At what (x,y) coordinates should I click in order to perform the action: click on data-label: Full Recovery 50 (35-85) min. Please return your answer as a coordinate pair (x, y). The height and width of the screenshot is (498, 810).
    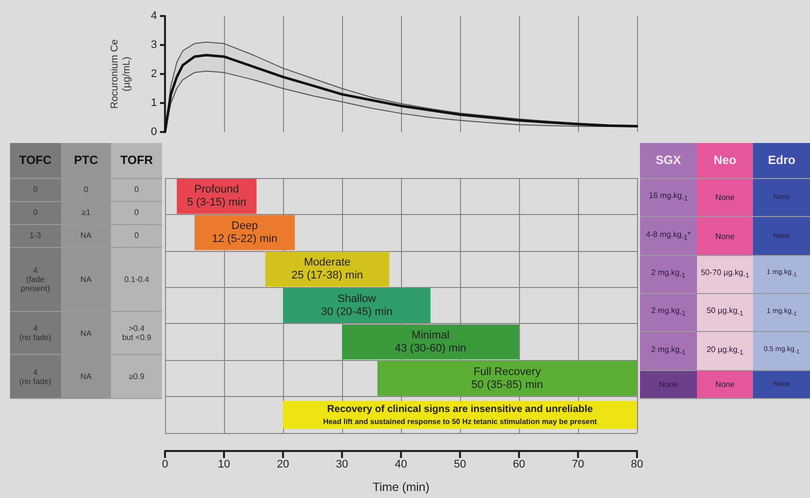
    Looking at the image, I should click on (507, 378).